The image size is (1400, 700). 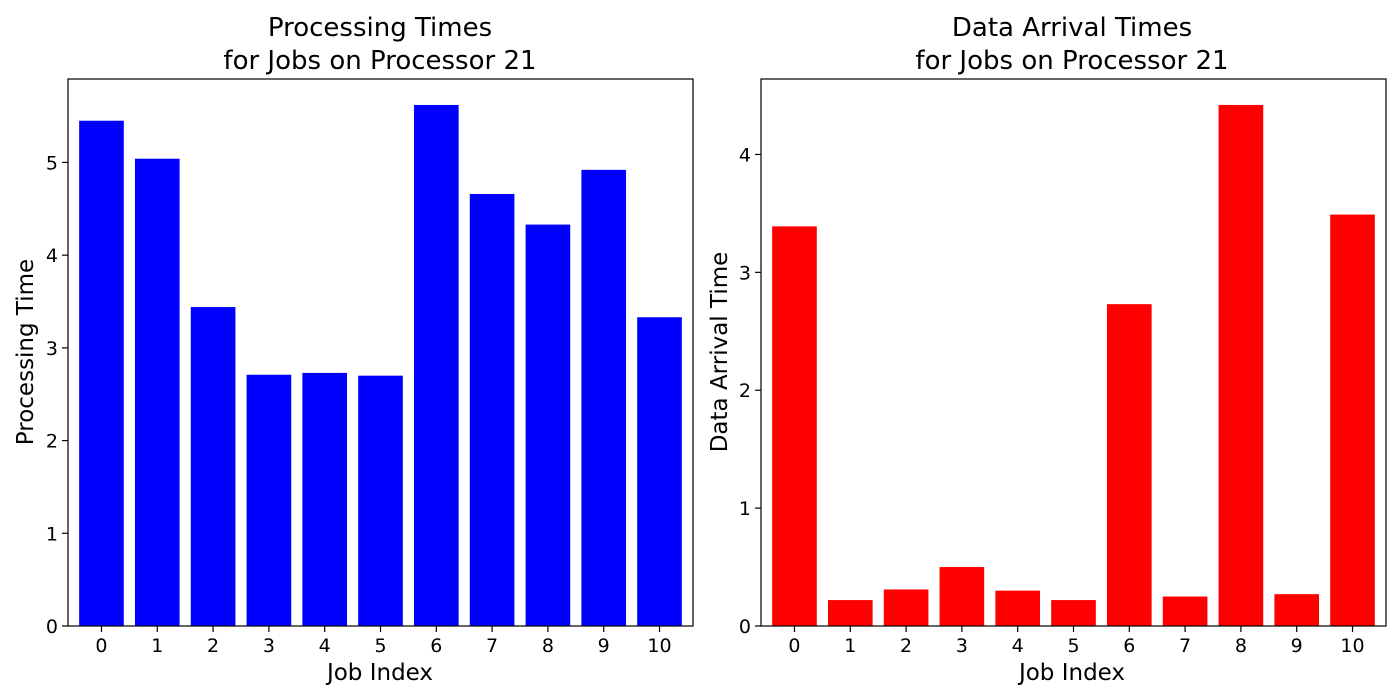 I want to click on chart-title-line1: Data Arrival Times, so click(x=1072, y=28).